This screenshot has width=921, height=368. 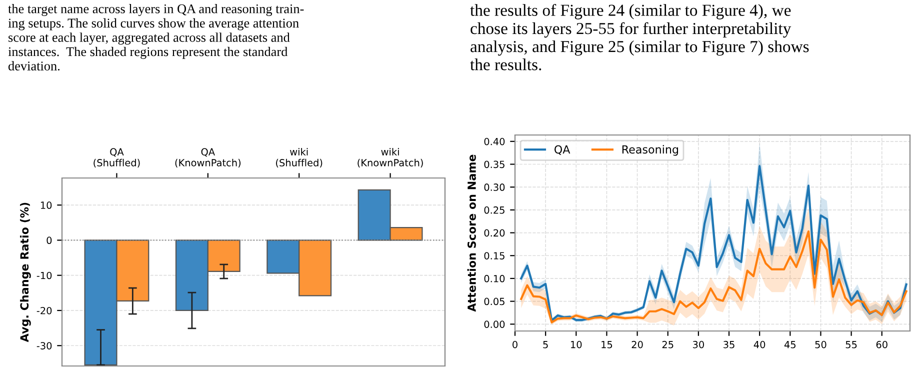 I want to click on y-tick-label: -10, so click(x=44, y=276).